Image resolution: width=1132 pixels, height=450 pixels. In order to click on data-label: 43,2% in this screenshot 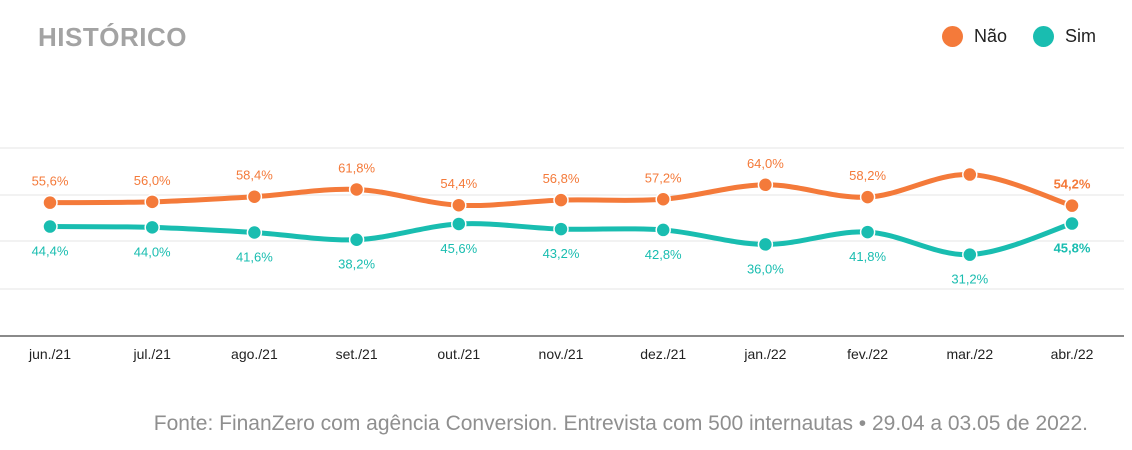, I will do `click(561, 253)`.